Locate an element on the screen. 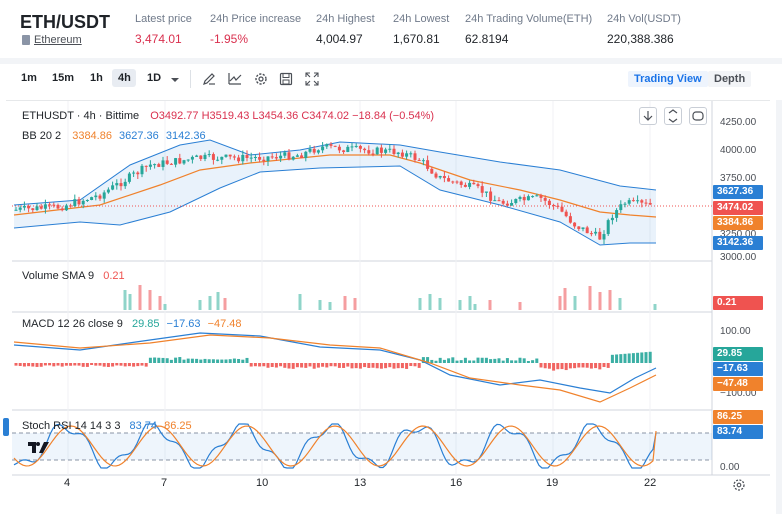 The height and width of the screenshot is (514, 782). stoch-tag-d: 86.25 is located at coordinates (738, 417).